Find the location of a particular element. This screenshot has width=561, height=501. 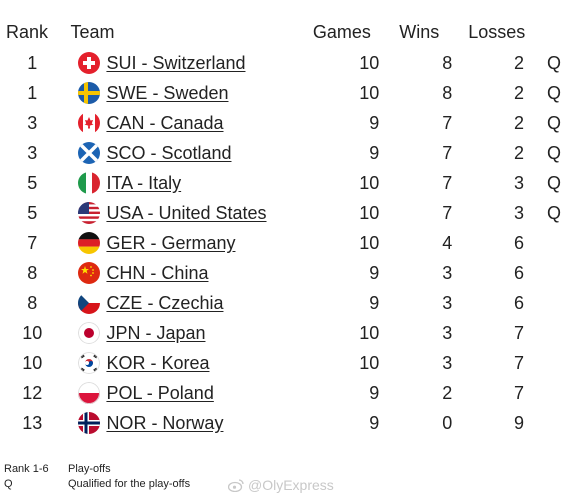

wins-cell: 0 is located at coordinates (447, 422).